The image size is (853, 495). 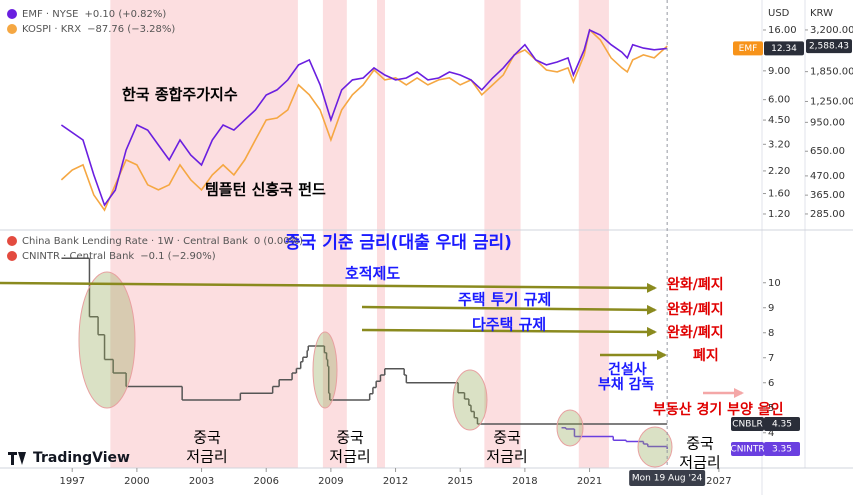 What do you see at coordinates (771, 308) in the screenshot?
I see `y-tick-label: 9` at bounding box center [771, 308].